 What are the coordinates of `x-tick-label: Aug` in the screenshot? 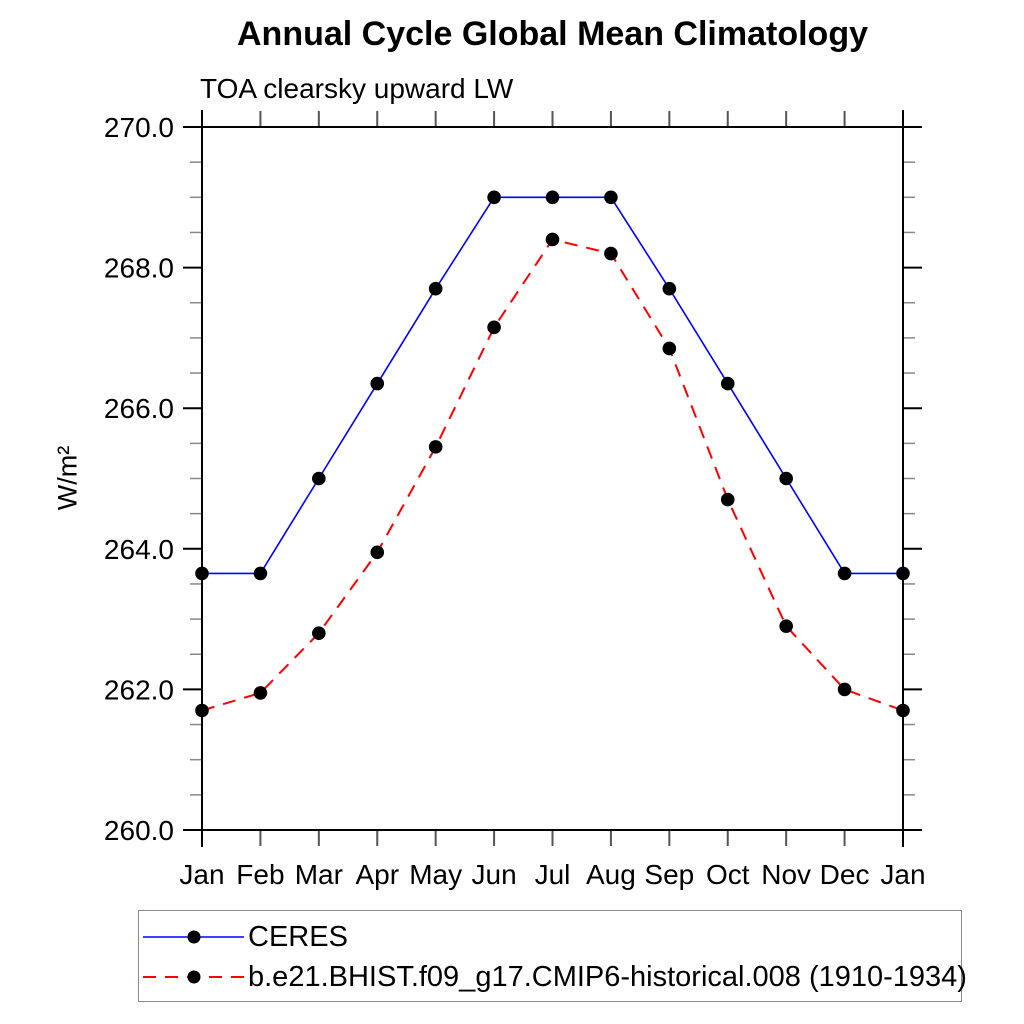 It's located at (611, 874).